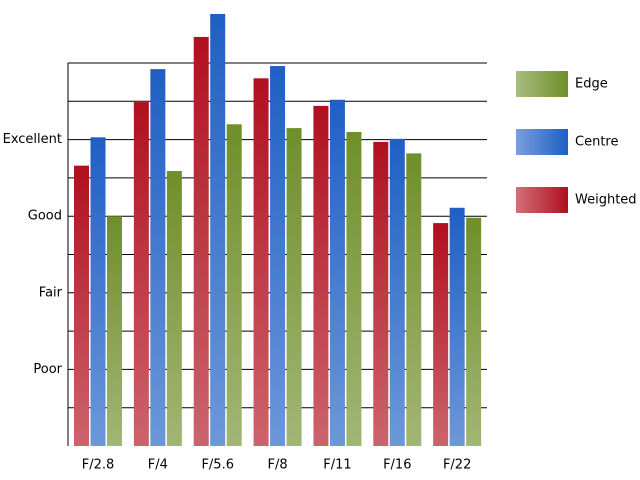 Image resolution: width=640 pixels, height=480 pixels. I want to click on x-tick-label: F/16, so click(397, 465).